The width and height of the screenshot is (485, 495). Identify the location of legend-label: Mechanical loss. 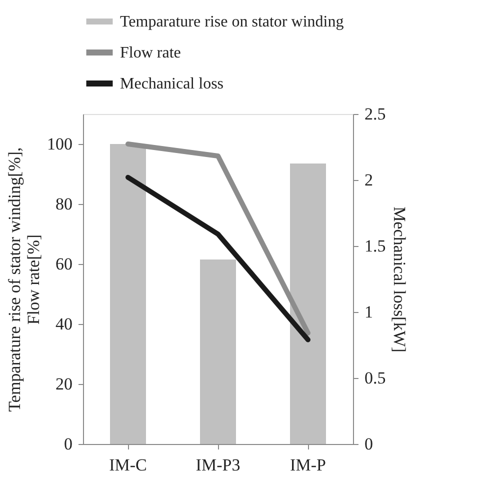
(172, 84).